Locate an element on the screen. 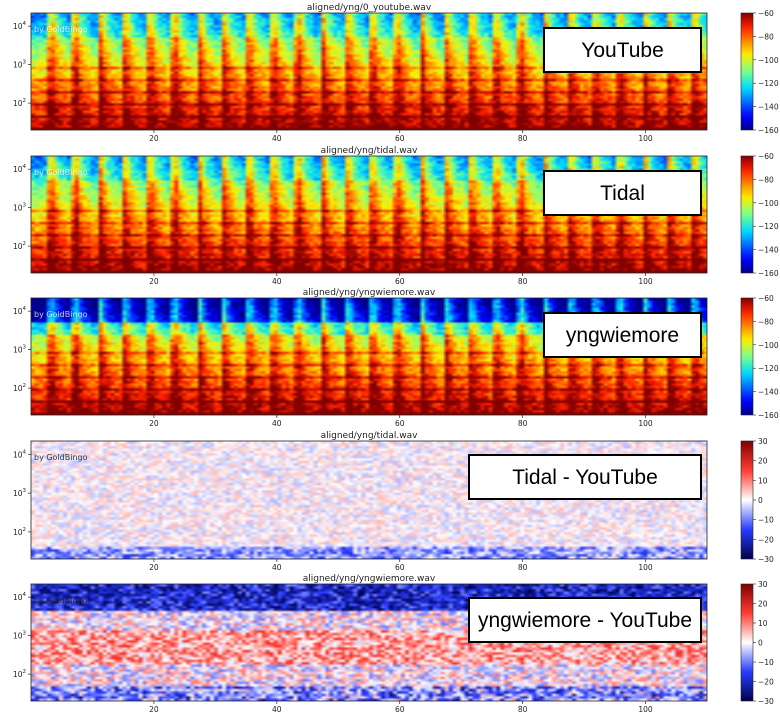 Image resolution: width=780 pixels, height=715 pixels. source-label: YouTube is located at coordinates (622, 50).